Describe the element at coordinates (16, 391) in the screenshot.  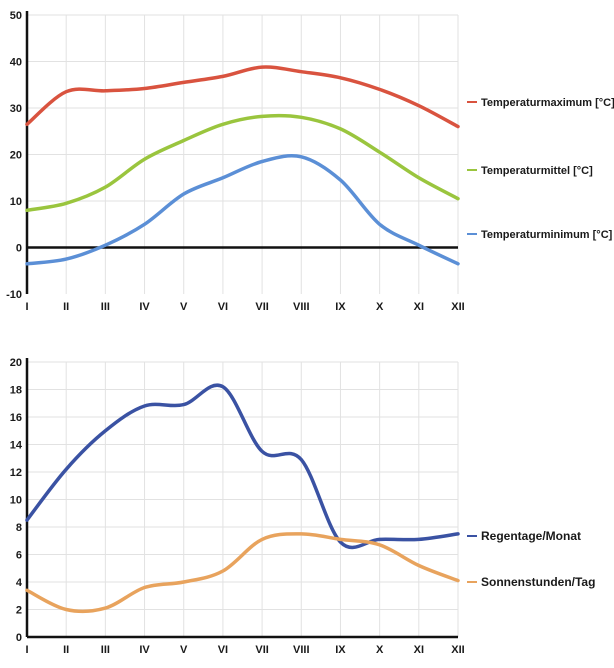
I see `y-tick-label: 18` at that location.